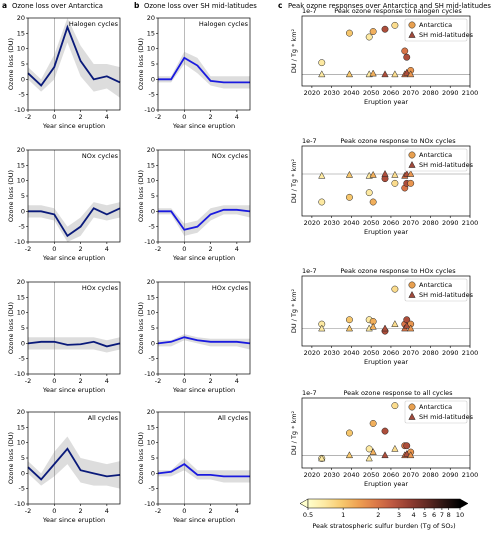  I want to click on uncertainty-band, so click(74, 462).